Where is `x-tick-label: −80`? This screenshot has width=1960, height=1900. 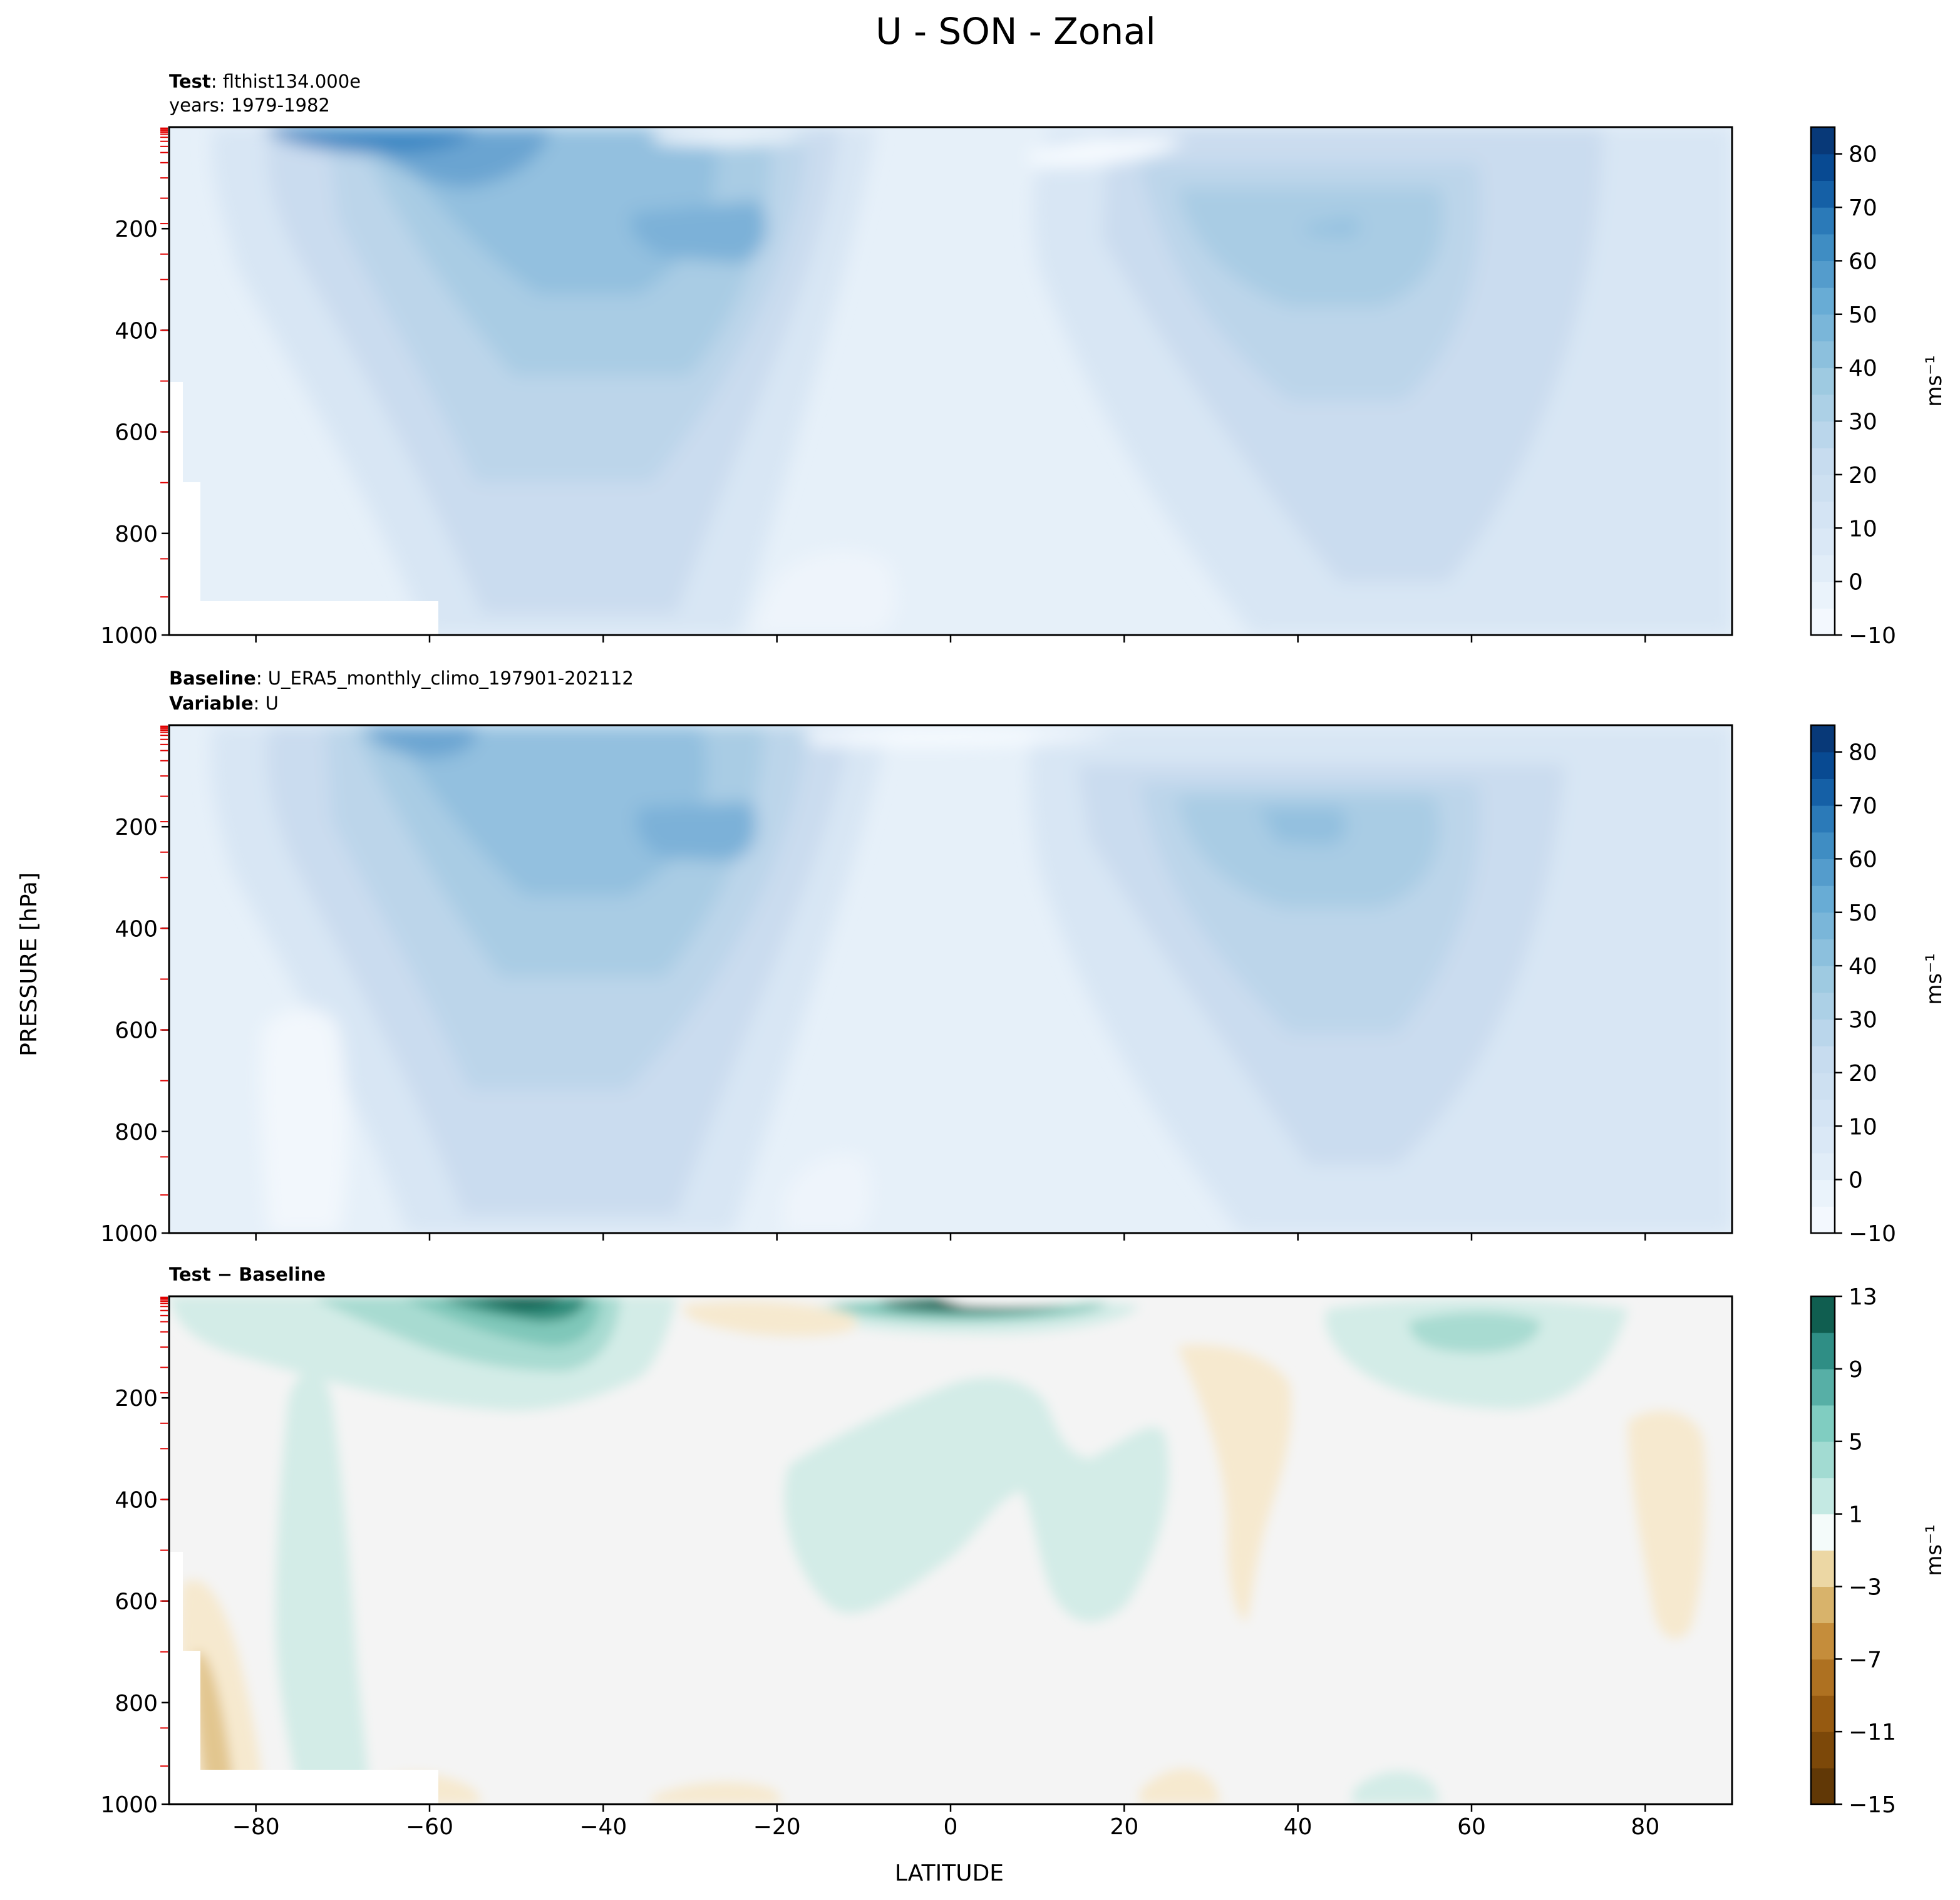 x-tick-label: −80 is located at coordinates (256, 1827).